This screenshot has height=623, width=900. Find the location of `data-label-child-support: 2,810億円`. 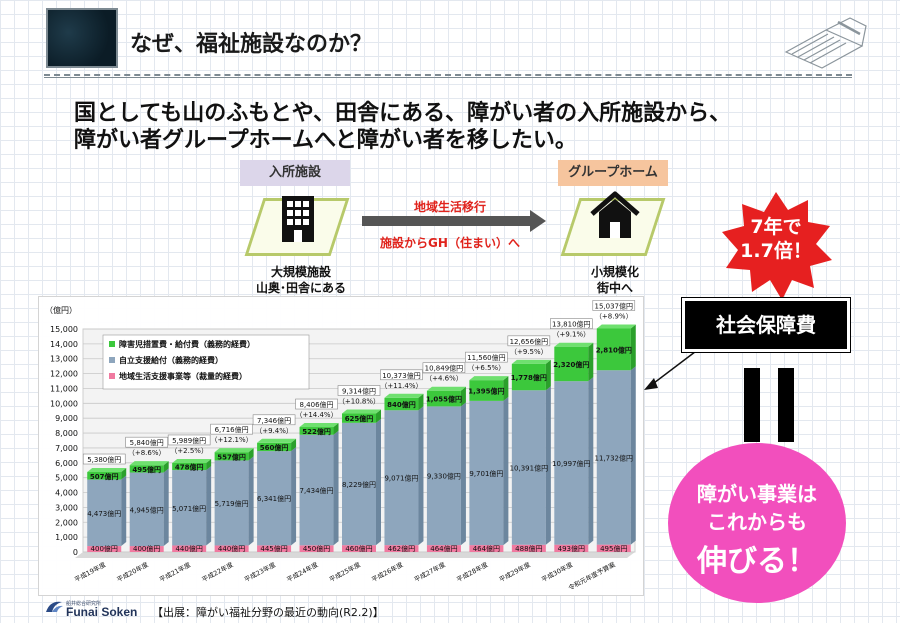

data-label-child-support: 2,810億円 is located at coordinates (614, 349).